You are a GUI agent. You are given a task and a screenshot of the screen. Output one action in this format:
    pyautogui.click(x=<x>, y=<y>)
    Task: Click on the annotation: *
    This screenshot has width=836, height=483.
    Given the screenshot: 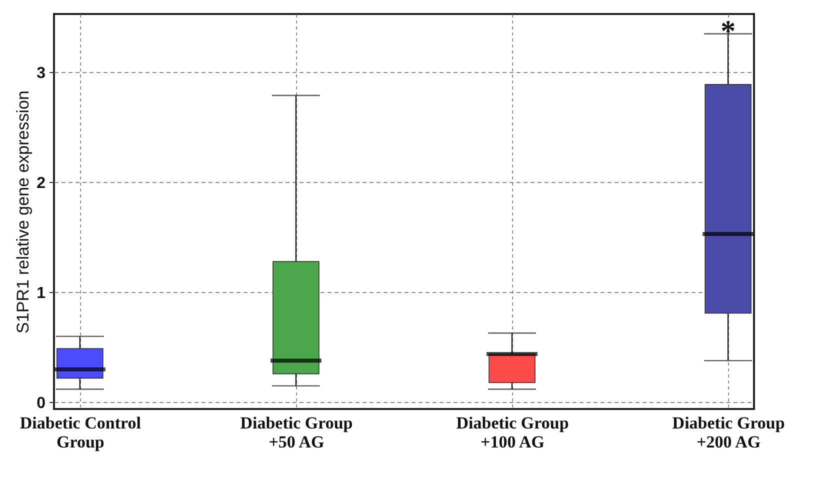 What is the action you would take?
    pyautogui.click(x=728, y=31)
    